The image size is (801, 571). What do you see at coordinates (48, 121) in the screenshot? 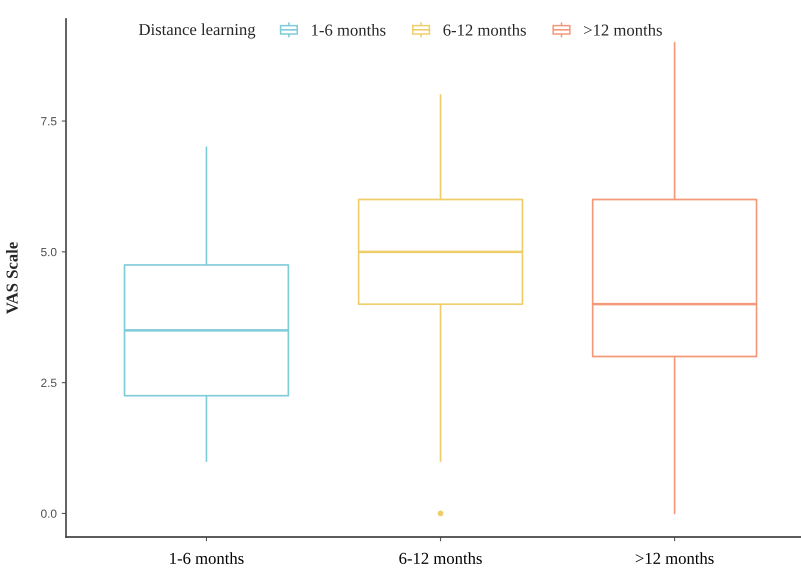
I see `y-tick-label: 7.5` at bounding box center [48, 121].